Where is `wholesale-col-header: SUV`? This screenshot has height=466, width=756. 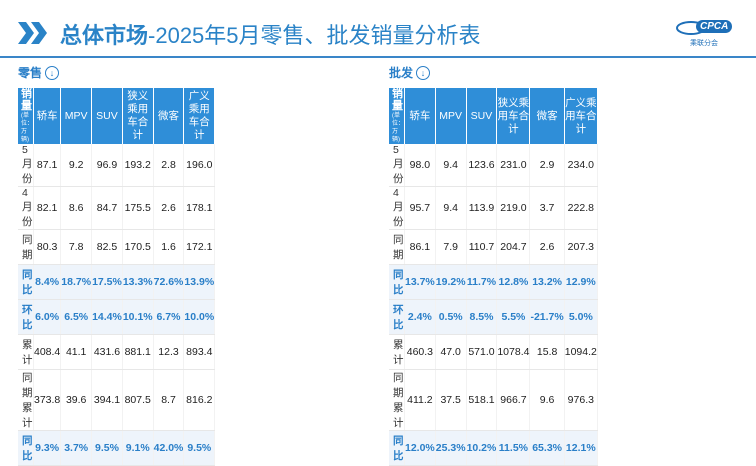
wholesale-col-header: SUV is located at coordinates (482, 116).